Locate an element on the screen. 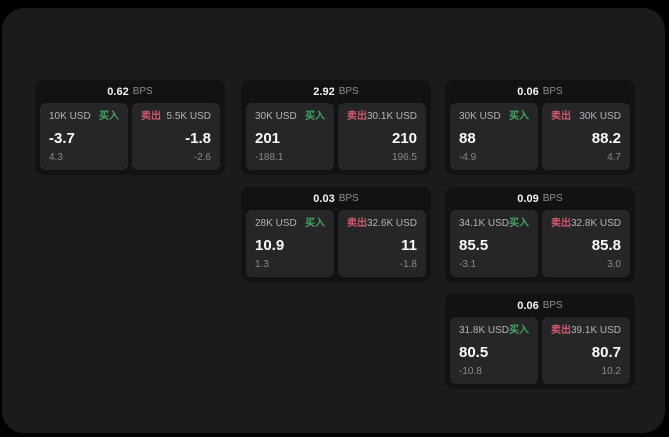 This screenshot has height=437, width=669. buy-amount-label: 34.1K USD is located at coordinates (484, 223).